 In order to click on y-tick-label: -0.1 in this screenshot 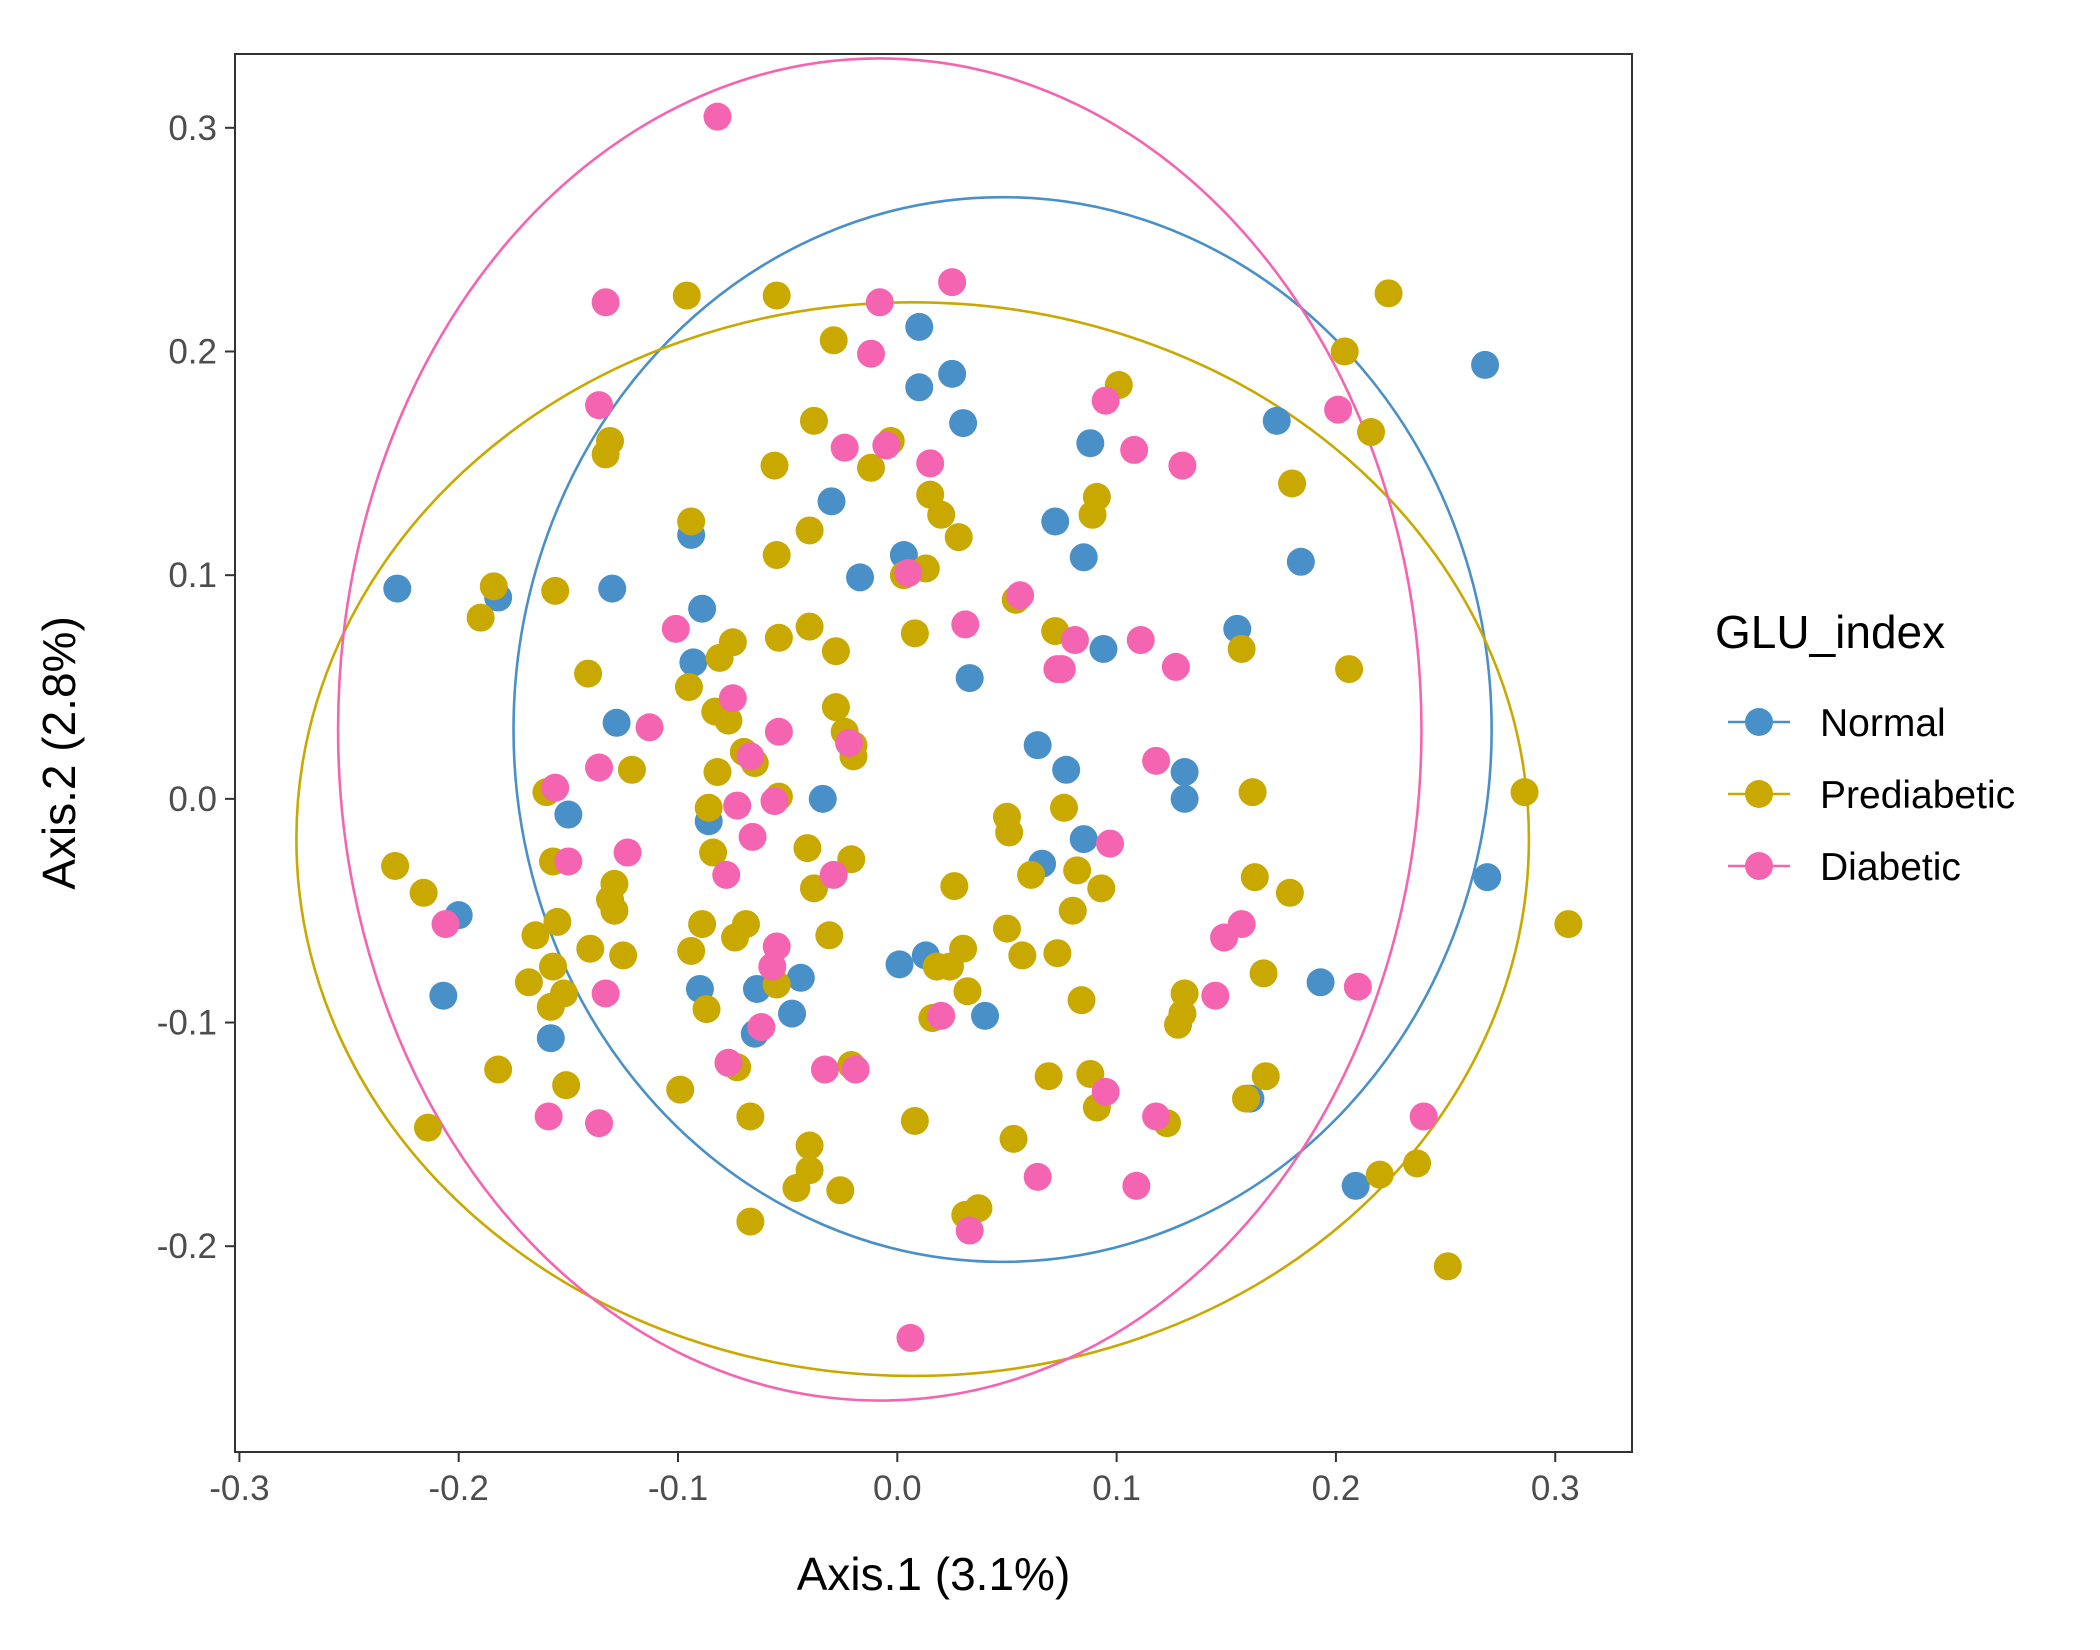, I will do `click(187, 1023)`.